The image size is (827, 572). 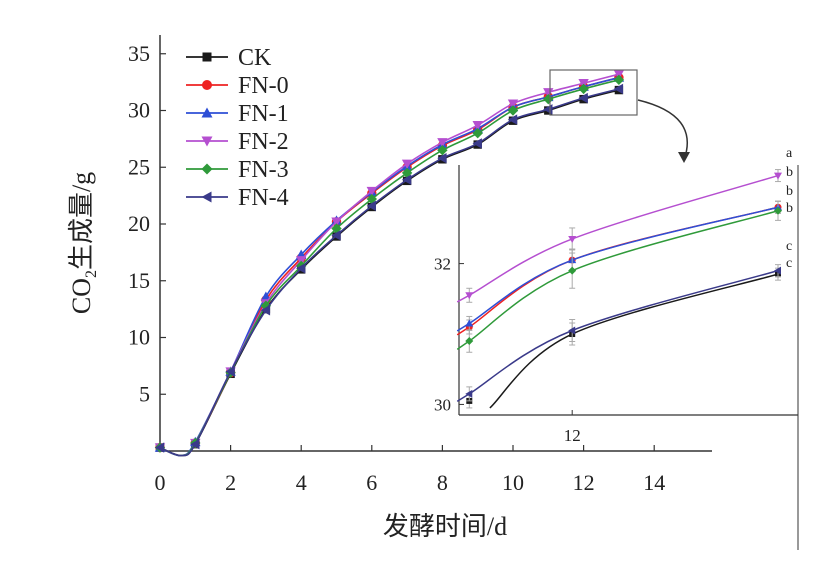 What do you see at coordinates (593, 92) in the screenshot?
I see `zoom-box` at bounding box center [593, 92].